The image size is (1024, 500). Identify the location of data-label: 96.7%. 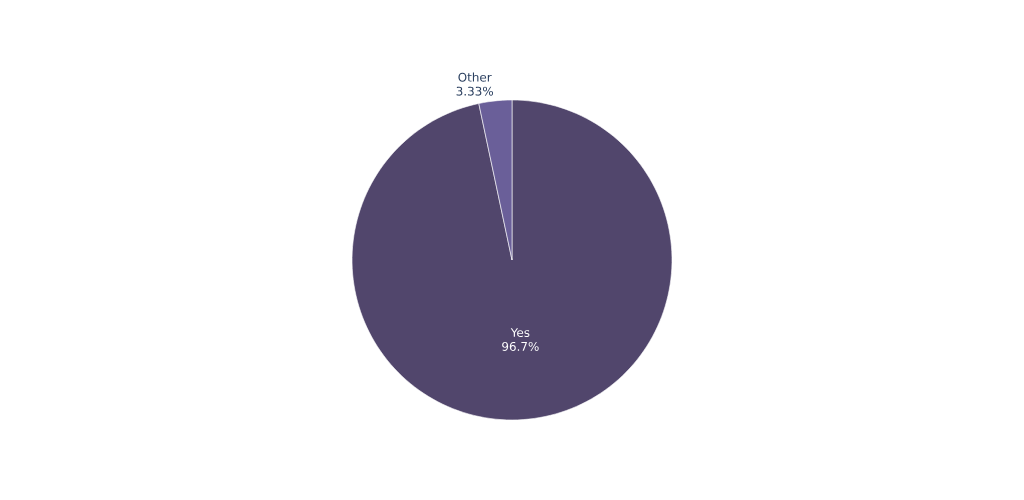
(520, 346).